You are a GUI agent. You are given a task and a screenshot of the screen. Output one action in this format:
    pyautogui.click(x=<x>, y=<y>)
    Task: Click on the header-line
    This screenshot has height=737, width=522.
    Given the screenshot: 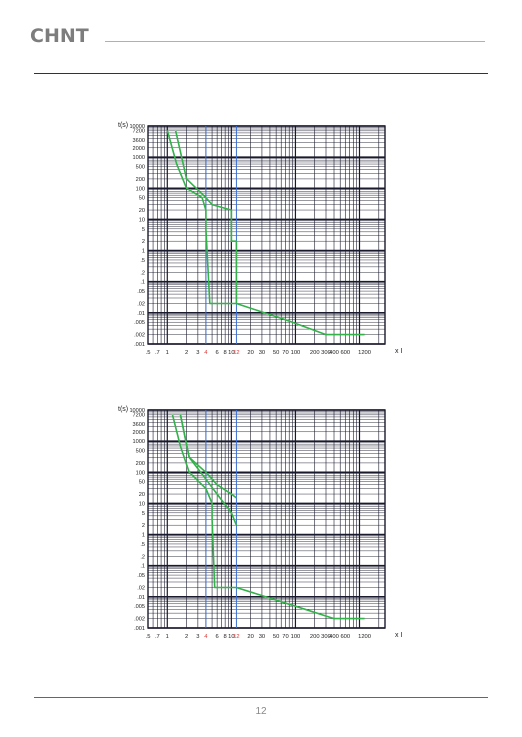 What is the action you would take?
    pyautogui.click(x=295, y=41)
    